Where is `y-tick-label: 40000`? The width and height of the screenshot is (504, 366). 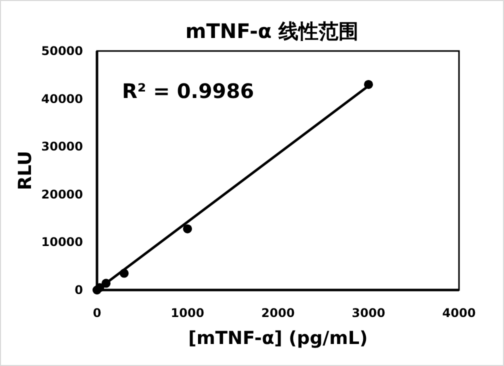
y-tick-label: 40000 is located at coordinates (62, 99).